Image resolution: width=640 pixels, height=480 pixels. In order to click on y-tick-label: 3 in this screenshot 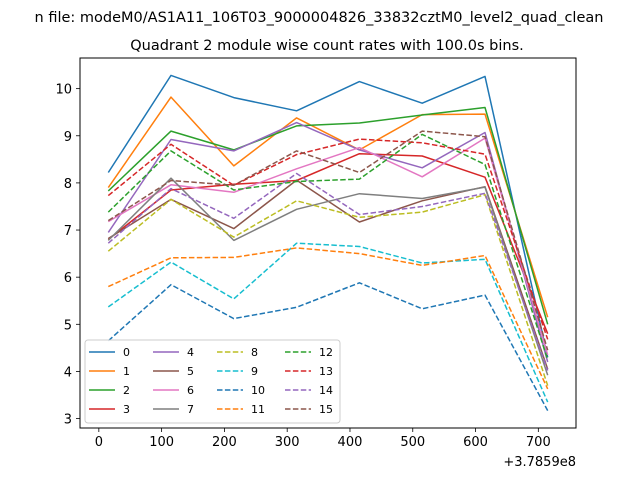, I will do `click(68, 420)`.